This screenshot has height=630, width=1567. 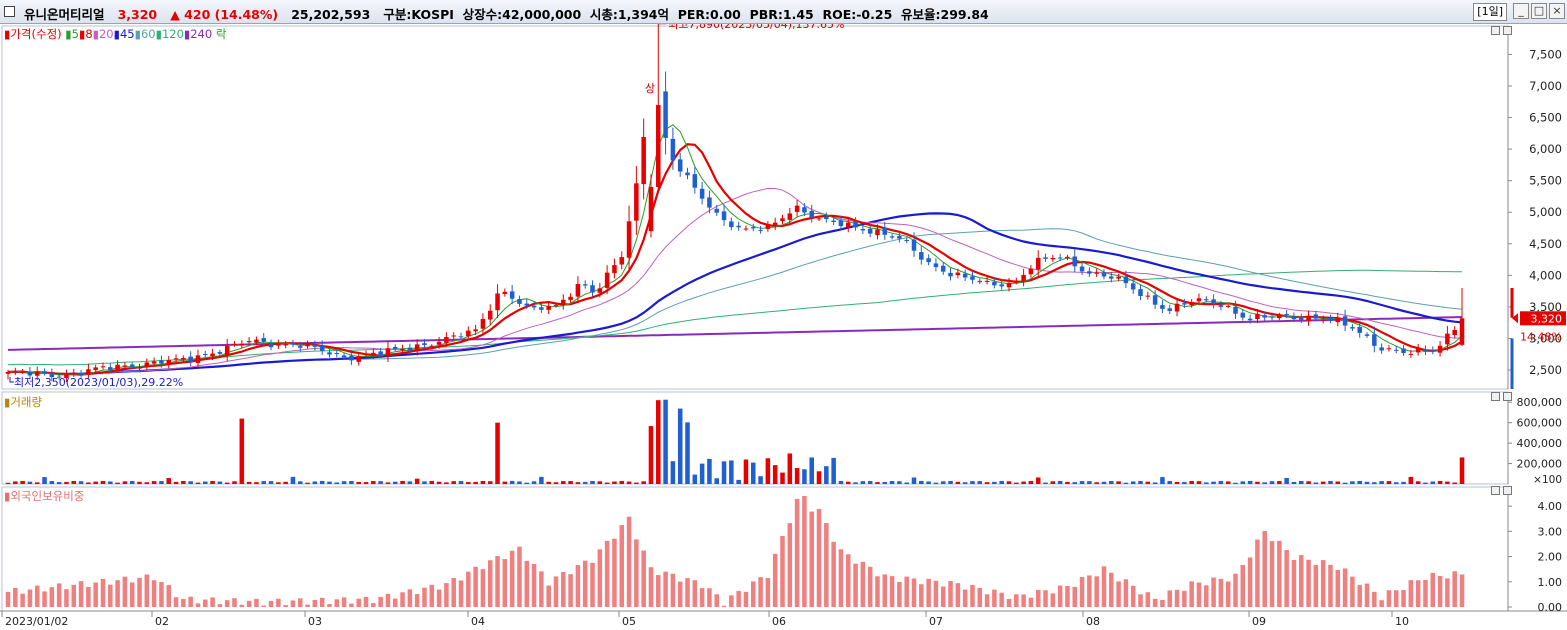 I want to click on close-icon: ×, so click(x=1557, y=11).